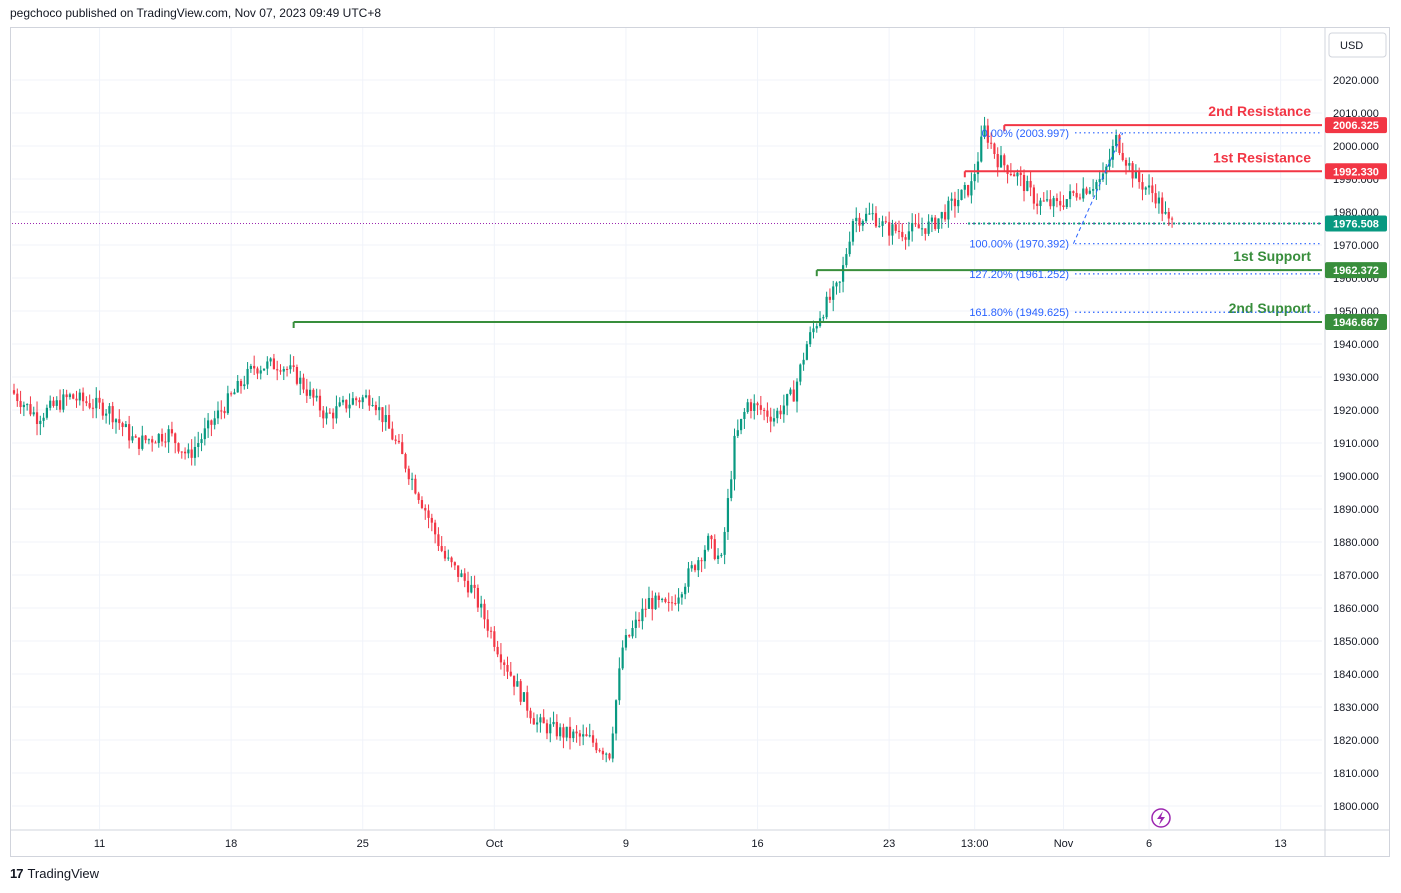 The width and height of the screenshot is (1401, 893). Describe the element at coordinates (1356, 774) in the screenshot. I see `y-tick-label: 1810.000` at that location.